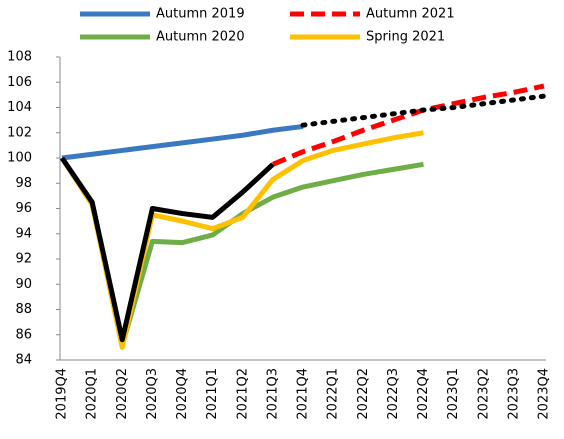 Image resolution: width=564 pixels, height=439 pixels. Describe the element at coordinates (483, 394) in the screenshot. I see `x-tick-label: 2023Q2` at that location.